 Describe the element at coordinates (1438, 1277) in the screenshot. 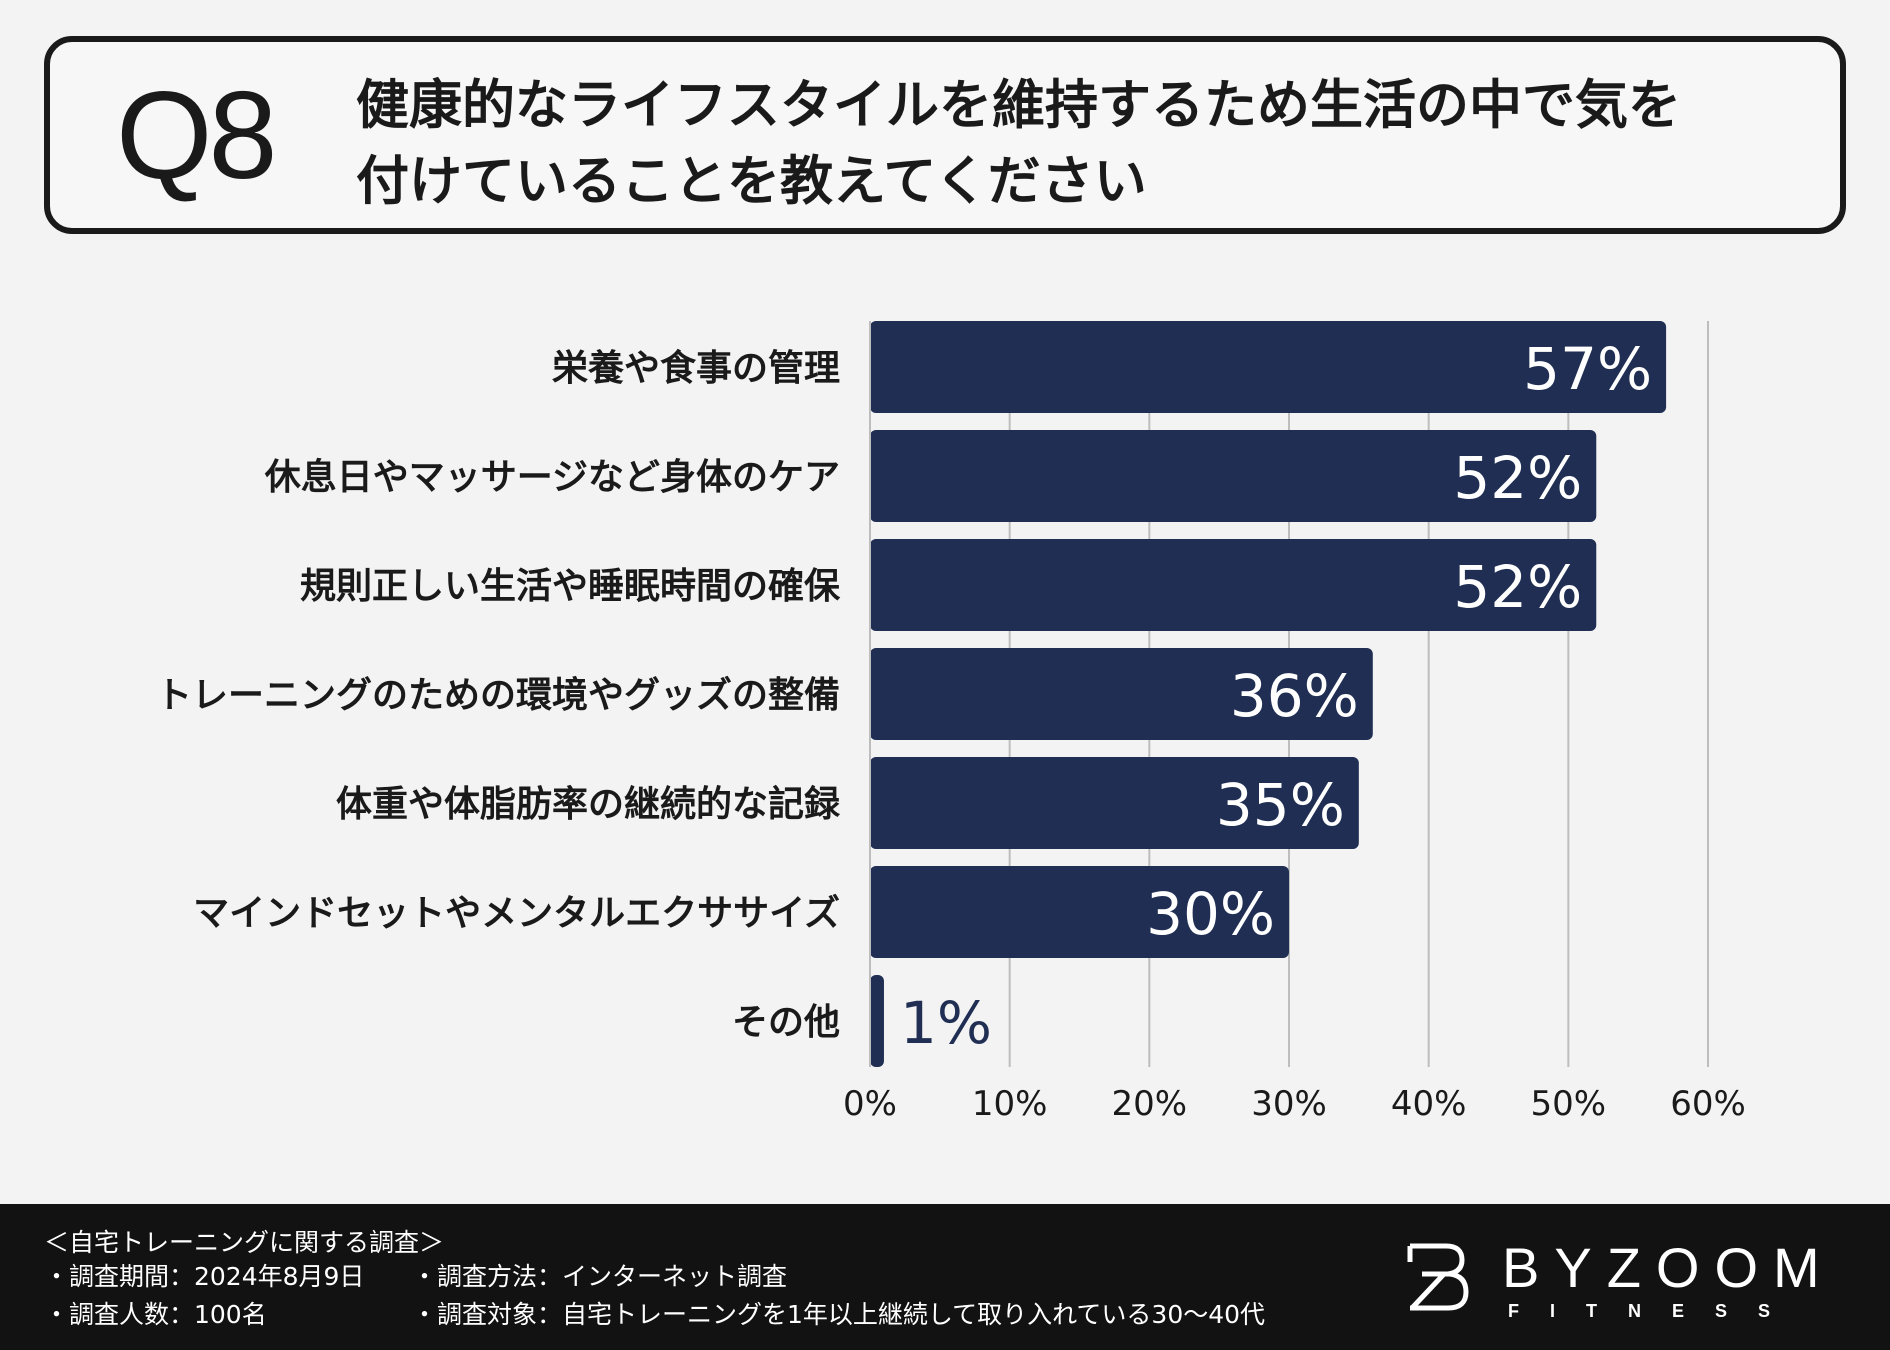

I see `logo-mark-icon` at that location.